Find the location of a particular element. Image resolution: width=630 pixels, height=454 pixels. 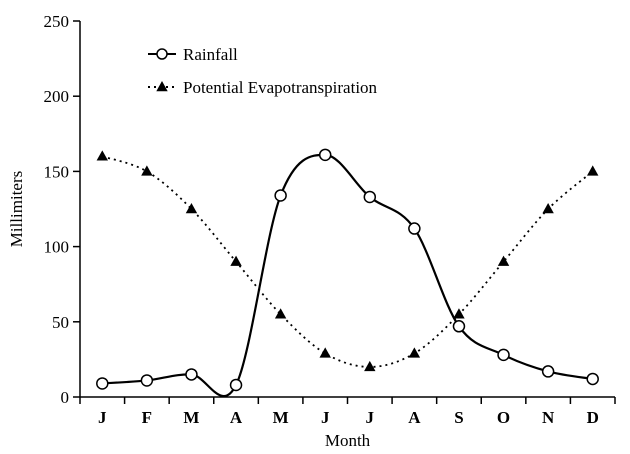

legend-marker-evapotranspiration is located at coordinates (161, 86).